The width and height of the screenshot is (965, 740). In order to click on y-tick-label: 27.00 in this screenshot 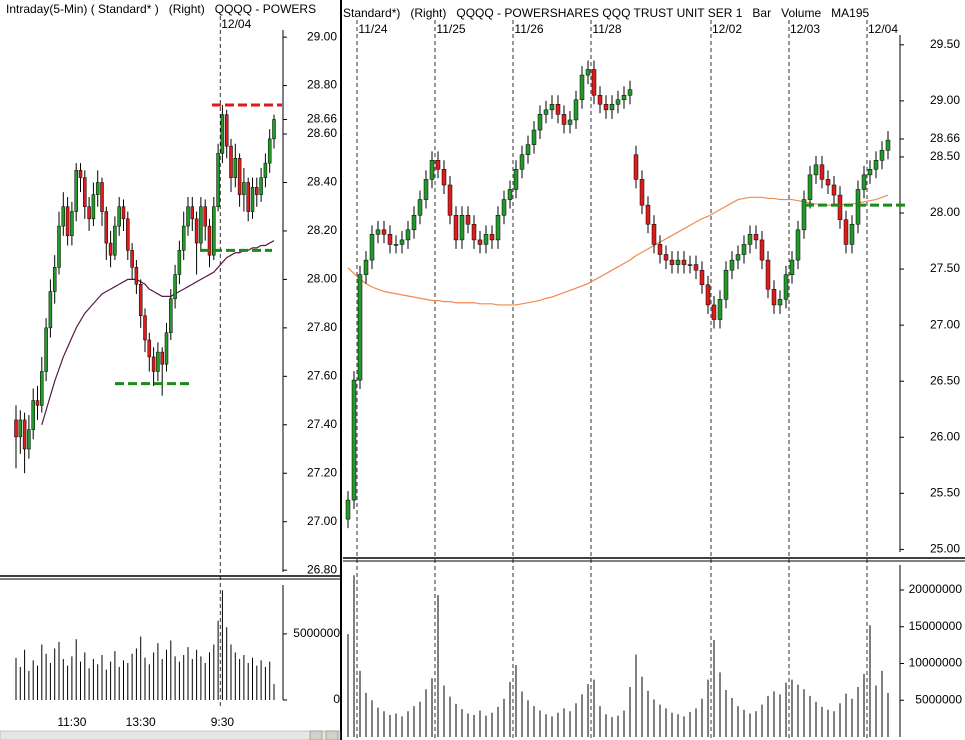, I will do `click(945, 324)`.